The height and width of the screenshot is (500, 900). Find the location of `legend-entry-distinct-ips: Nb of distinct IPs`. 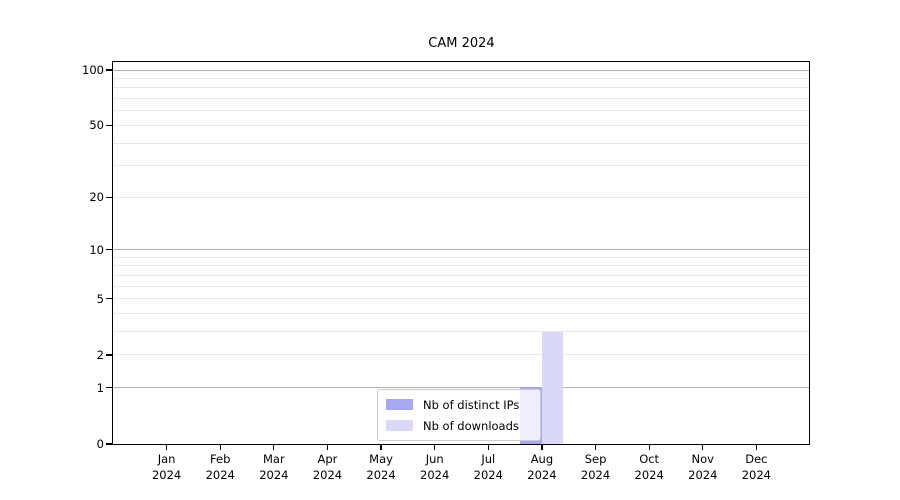

legend-entry-distinct-ips: Nb of distinct IPs is located at coordinates (463, 405).